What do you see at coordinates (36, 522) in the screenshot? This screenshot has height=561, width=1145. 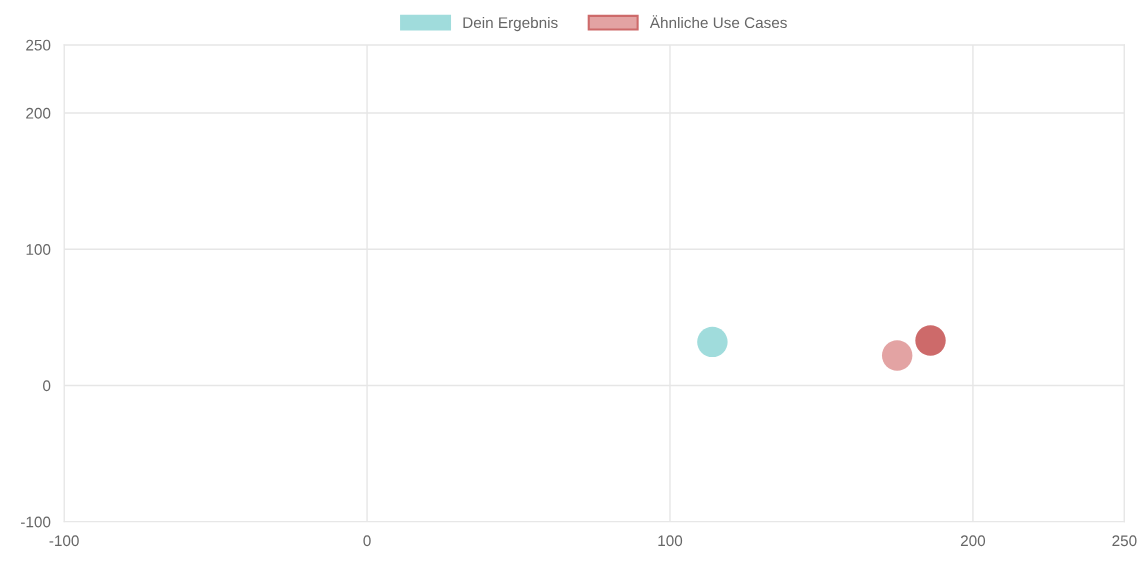 I see `y-tick-label: -100` at bounding box center [36, 522].